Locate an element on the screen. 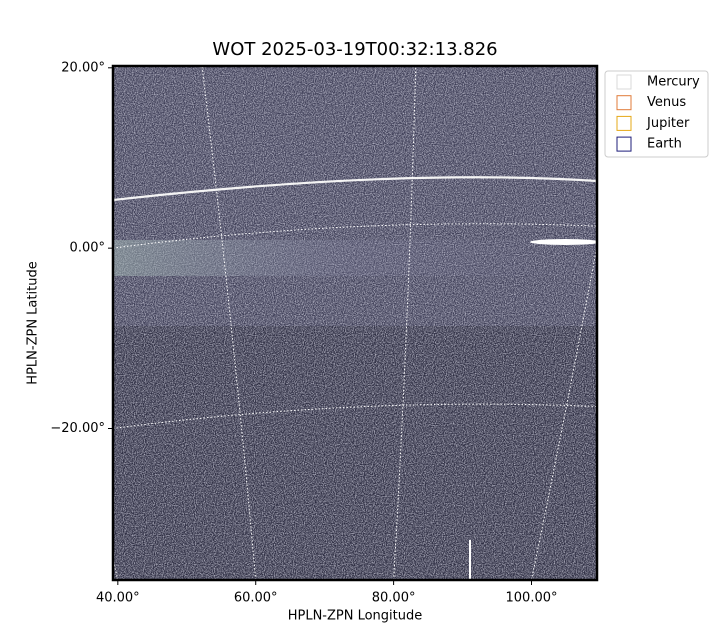  x-tick-label: 100.00° is located at coordinates (532, 598).